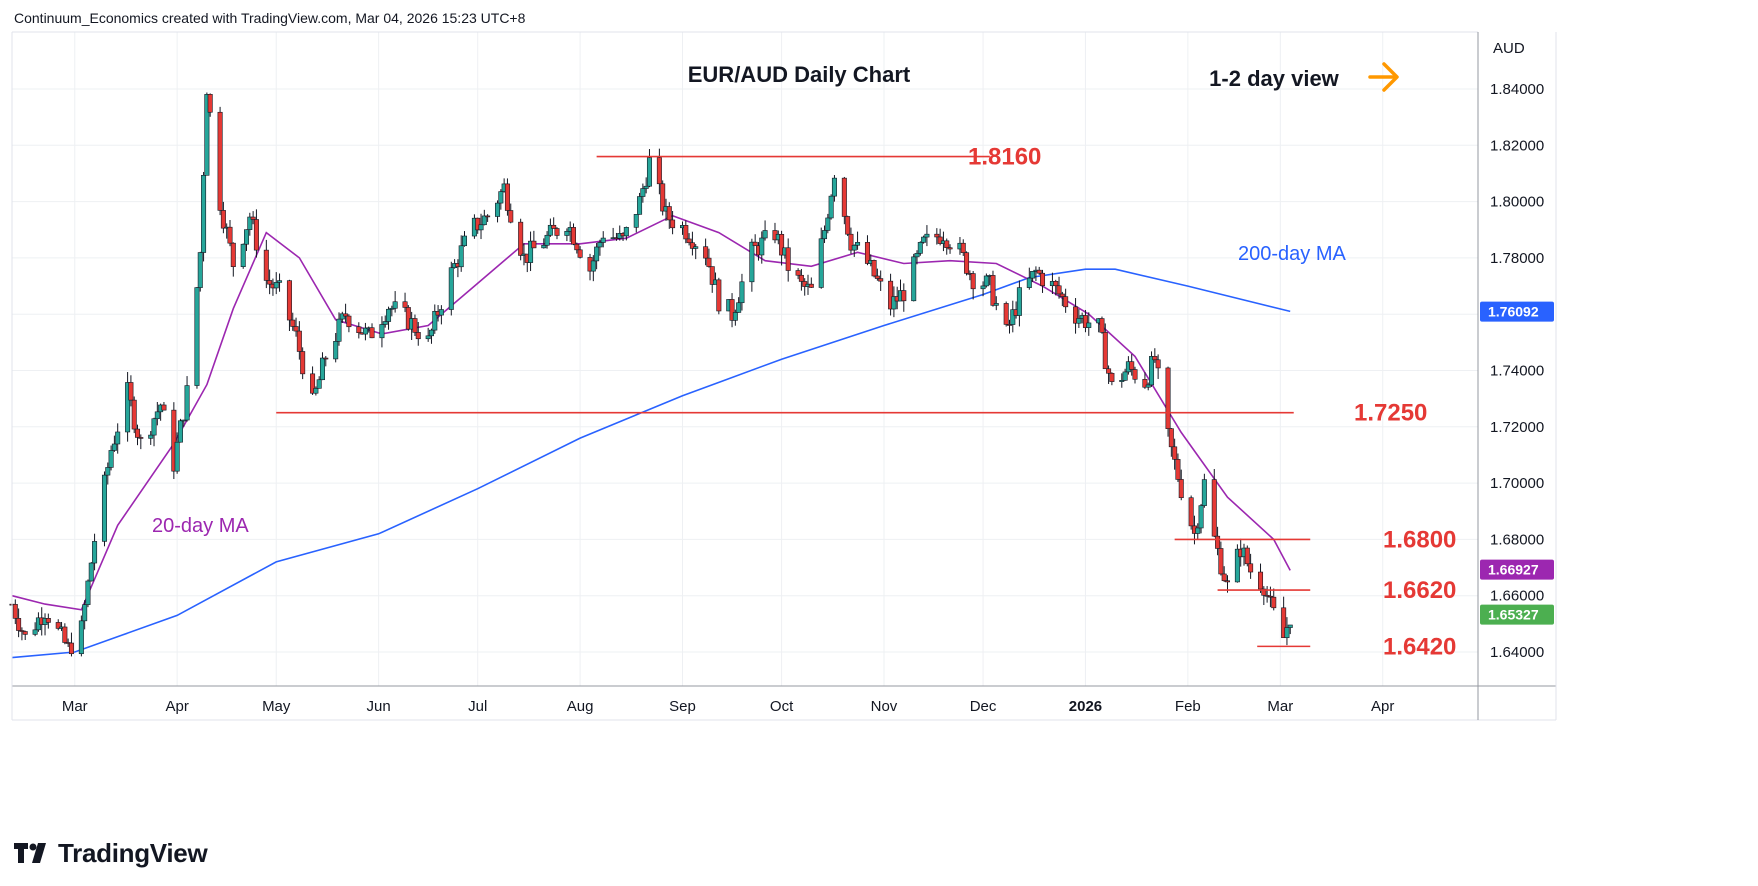  I want to click on level-label: 1.6620, so click(1419, 590).